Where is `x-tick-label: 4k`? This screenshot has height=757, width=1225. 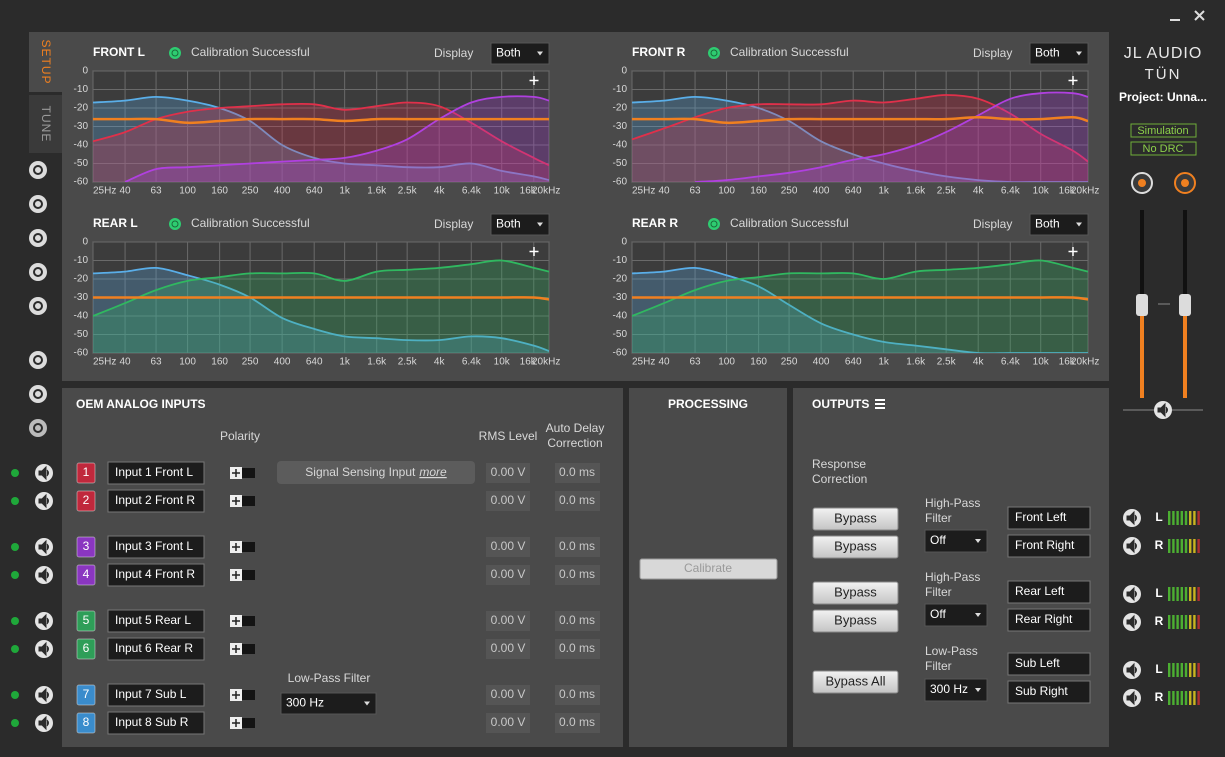 x-tick-label: 4k is located at coordinates (440, 191).